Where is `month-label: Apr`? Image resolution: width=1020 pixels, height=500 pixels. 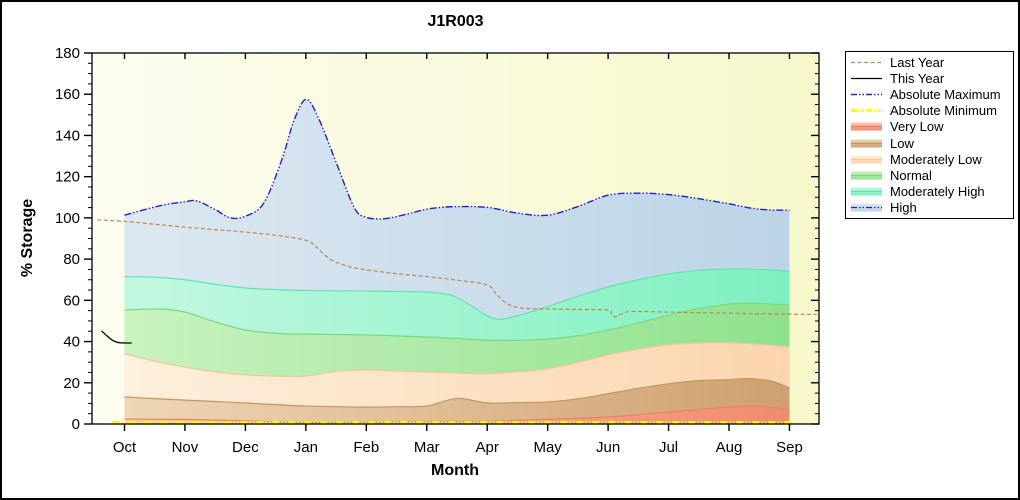 month-label: Apr is located at coordinates (487, 447).